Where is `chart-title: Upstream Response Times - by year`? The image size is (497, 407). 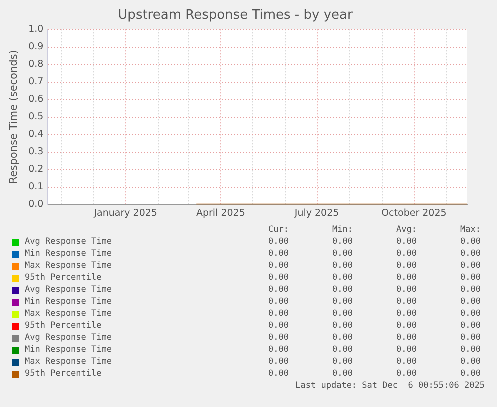
chart-title: Upstream Response Times - by year is located at coordinates (236, 16).